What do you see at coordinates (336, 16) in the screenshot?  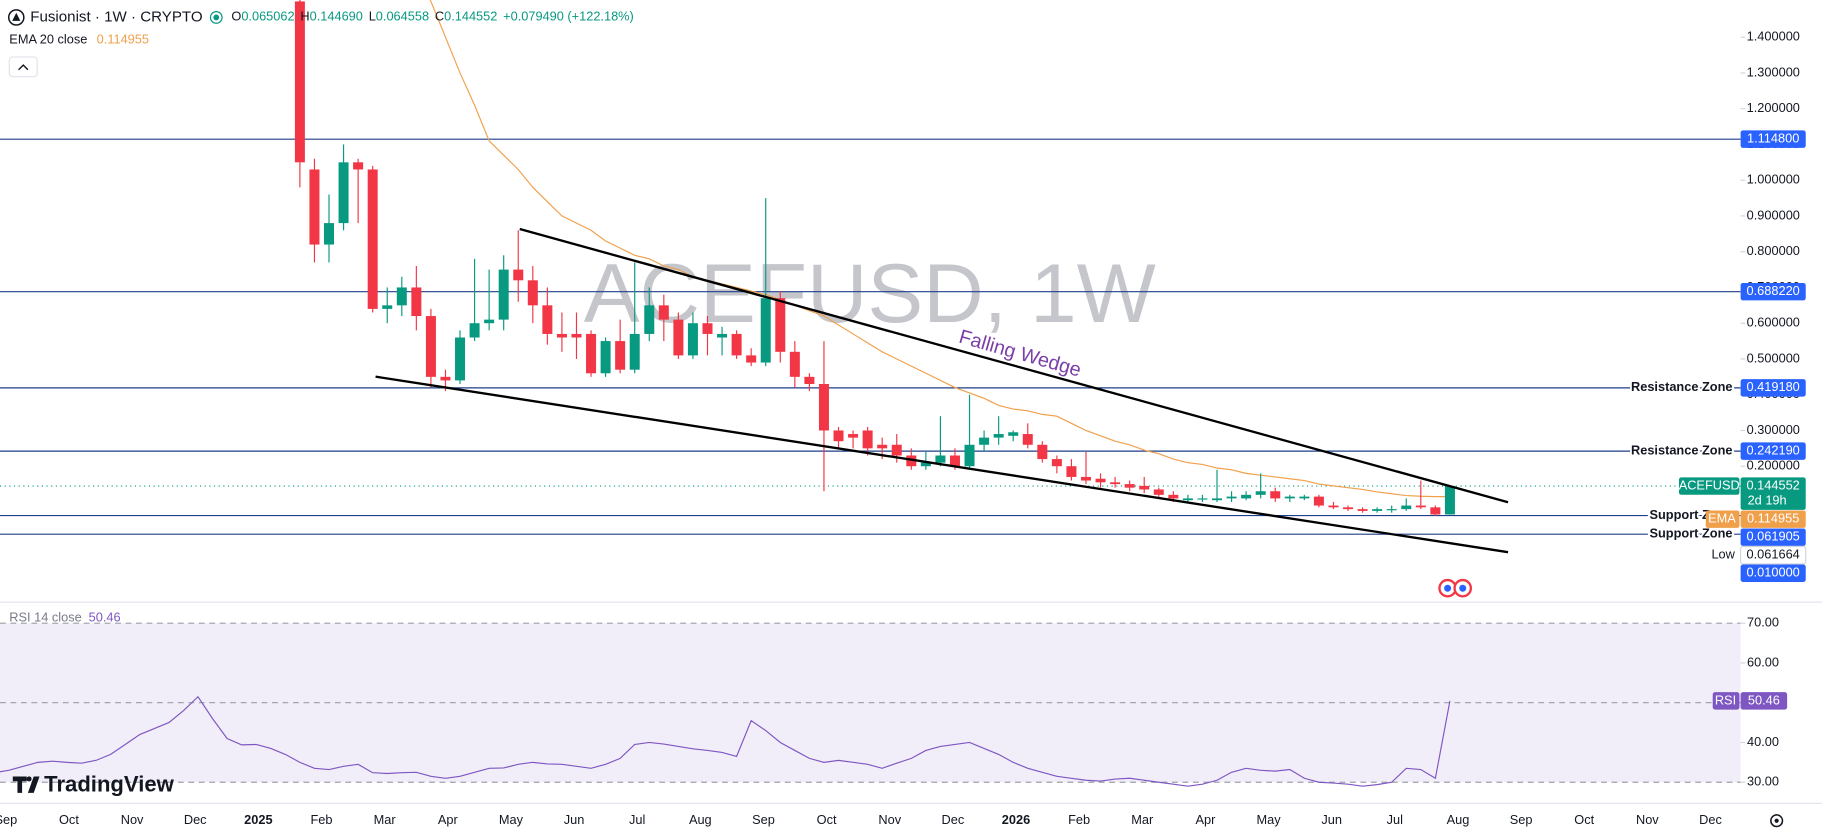 I see `ohlc-value: 0.144690` at bounding box center [336, 16].